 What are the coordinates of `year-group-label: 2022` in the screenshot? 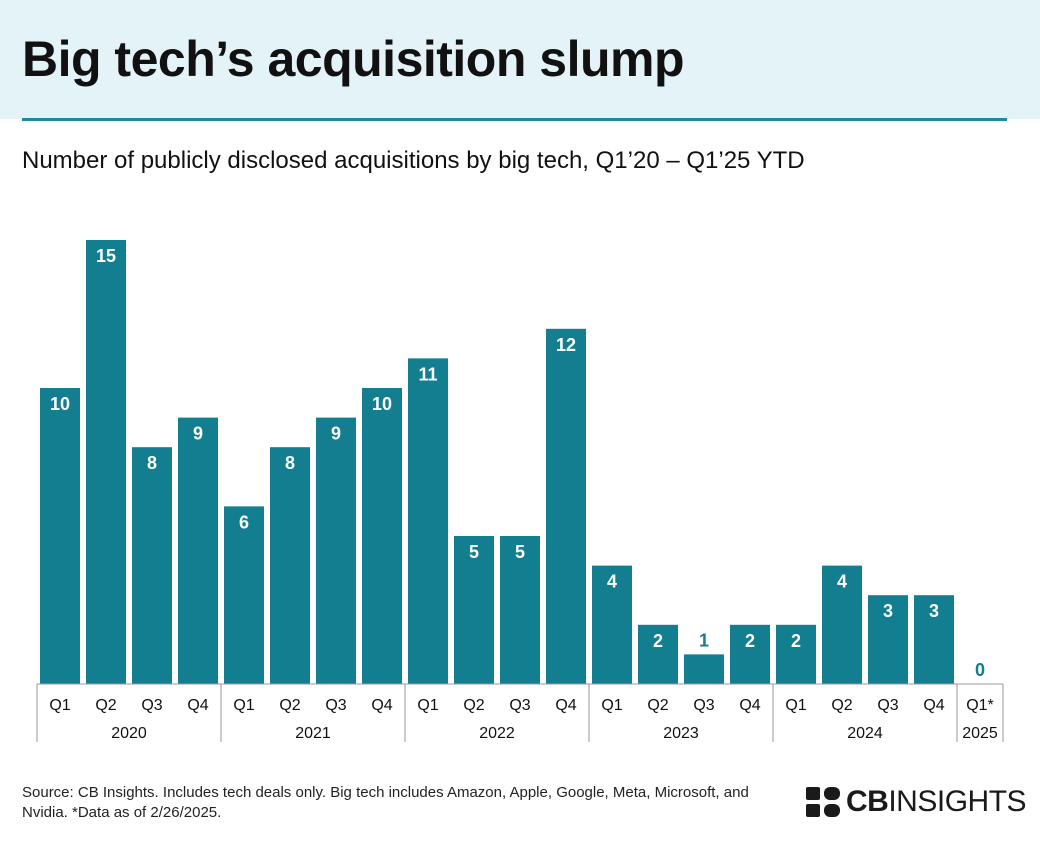 It's located at (497, 733).